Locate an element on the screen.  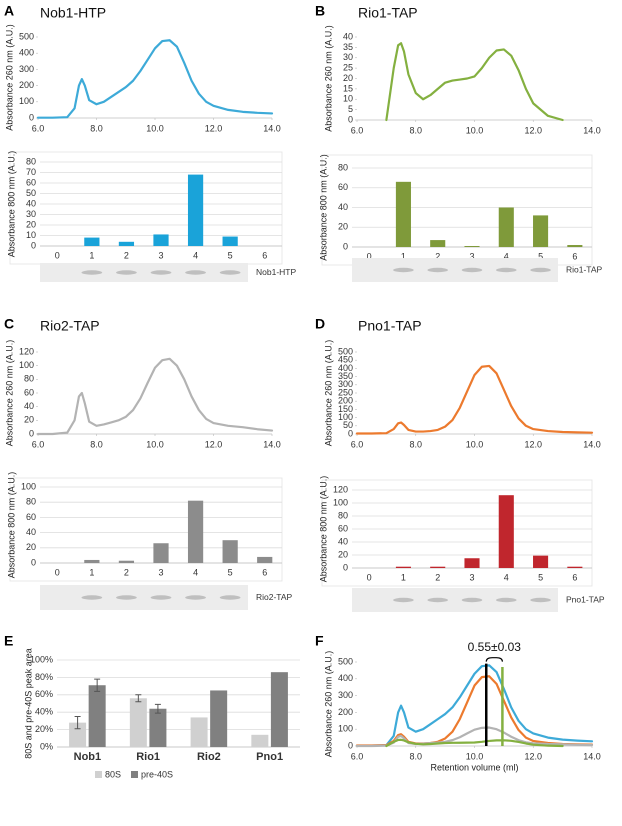
y-axis-title: Absorbance 800 nm (A.U.) is located at coordinates (323, 529).